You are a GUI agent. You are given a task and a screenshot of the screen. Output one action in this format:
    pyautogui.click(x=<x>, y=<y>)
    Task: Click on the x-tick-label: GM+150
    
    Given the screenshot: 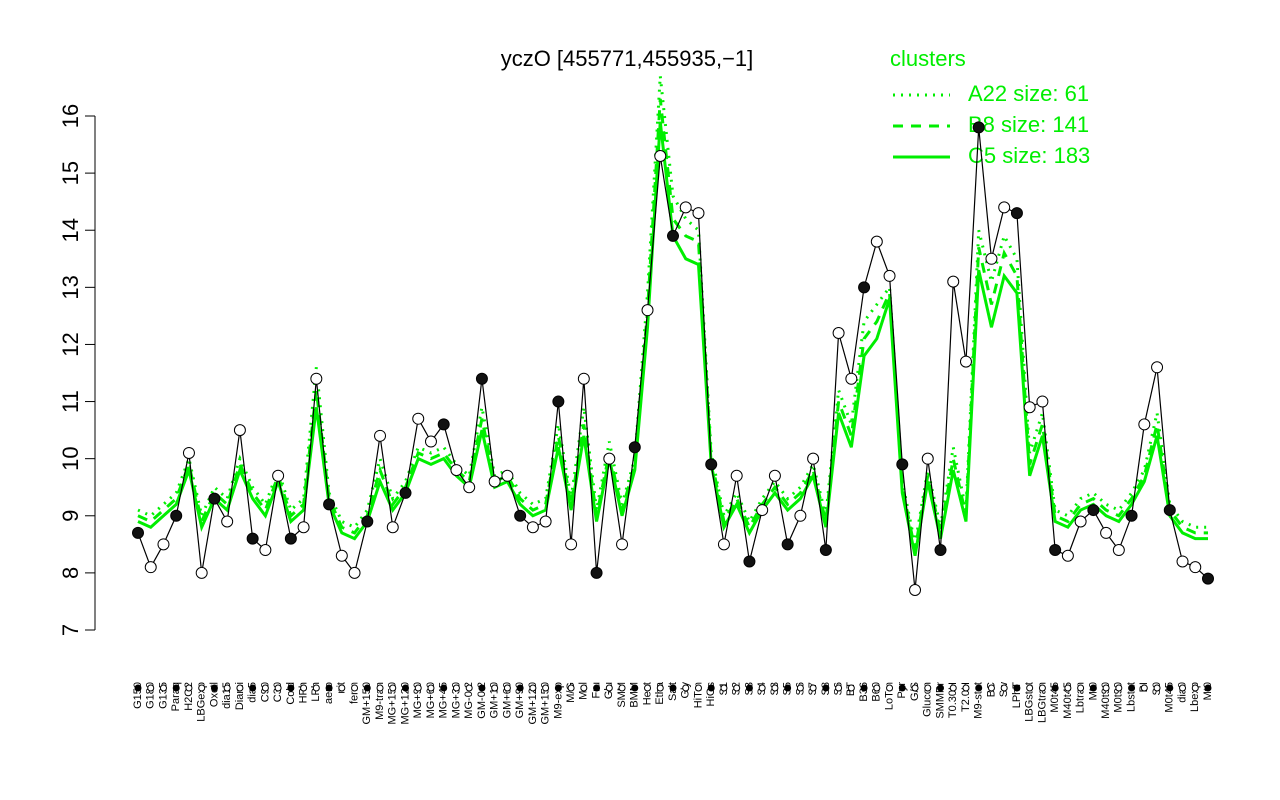 What is the action you would take?
    pyautogui.click(x=546, y=703)
    